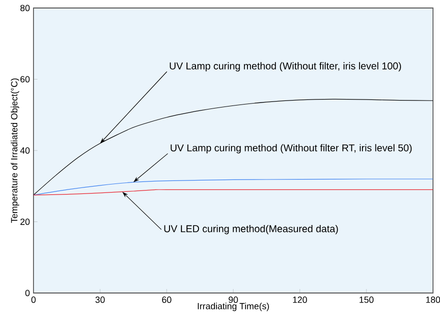  What do you see at coordinates (233, 299) in the screenshot?
I see `x-tick-label: 90` at bounding box center [233, 299].